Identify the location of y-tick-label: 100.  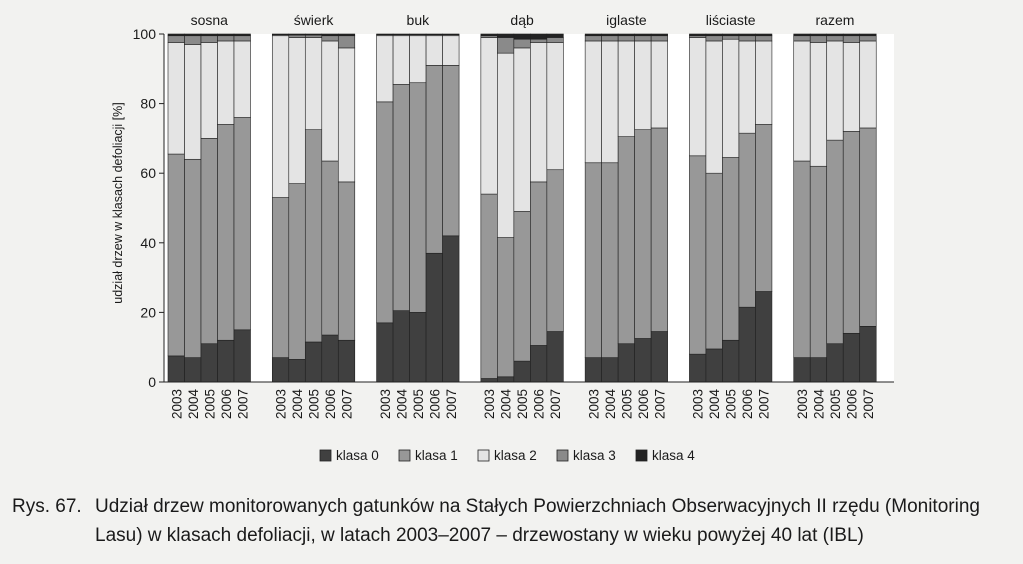
(145, 34).